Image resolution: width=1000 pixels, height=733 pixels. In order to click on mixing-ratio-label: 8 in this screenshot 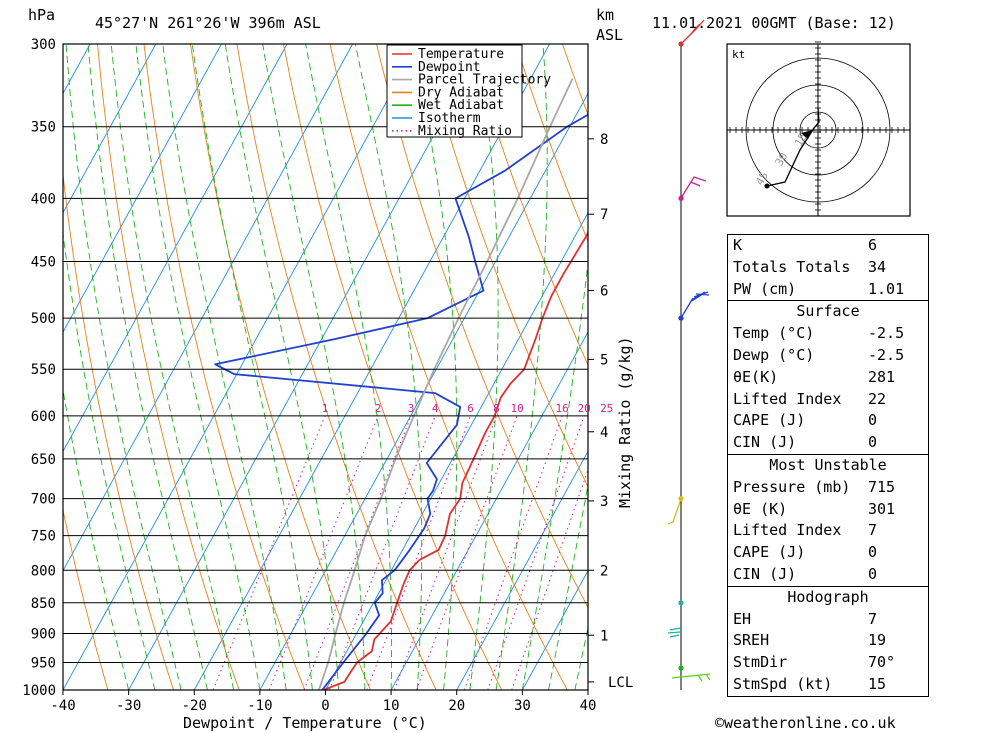, I will do `click(496, 408)`.